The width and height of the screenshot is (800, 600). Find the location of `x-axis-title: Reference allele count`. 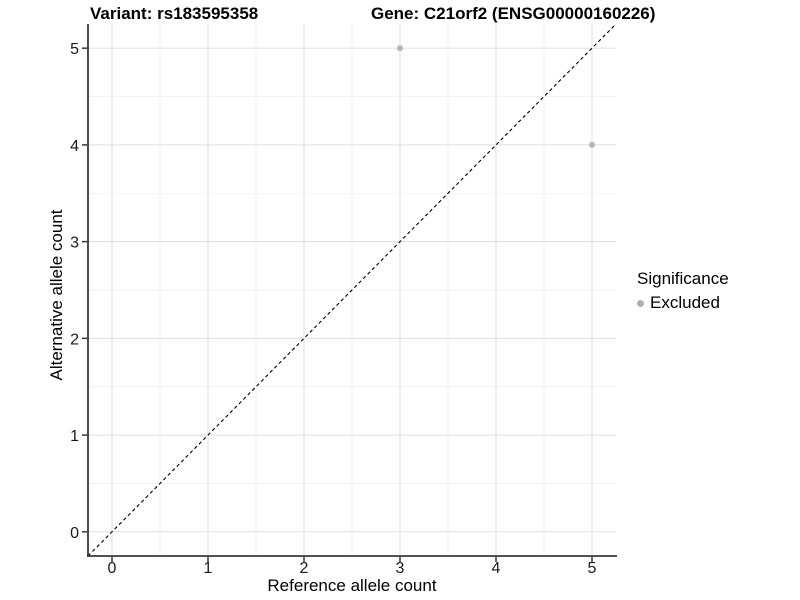

x-axis-title: Reference allele count is located at coordinates (352, 585).